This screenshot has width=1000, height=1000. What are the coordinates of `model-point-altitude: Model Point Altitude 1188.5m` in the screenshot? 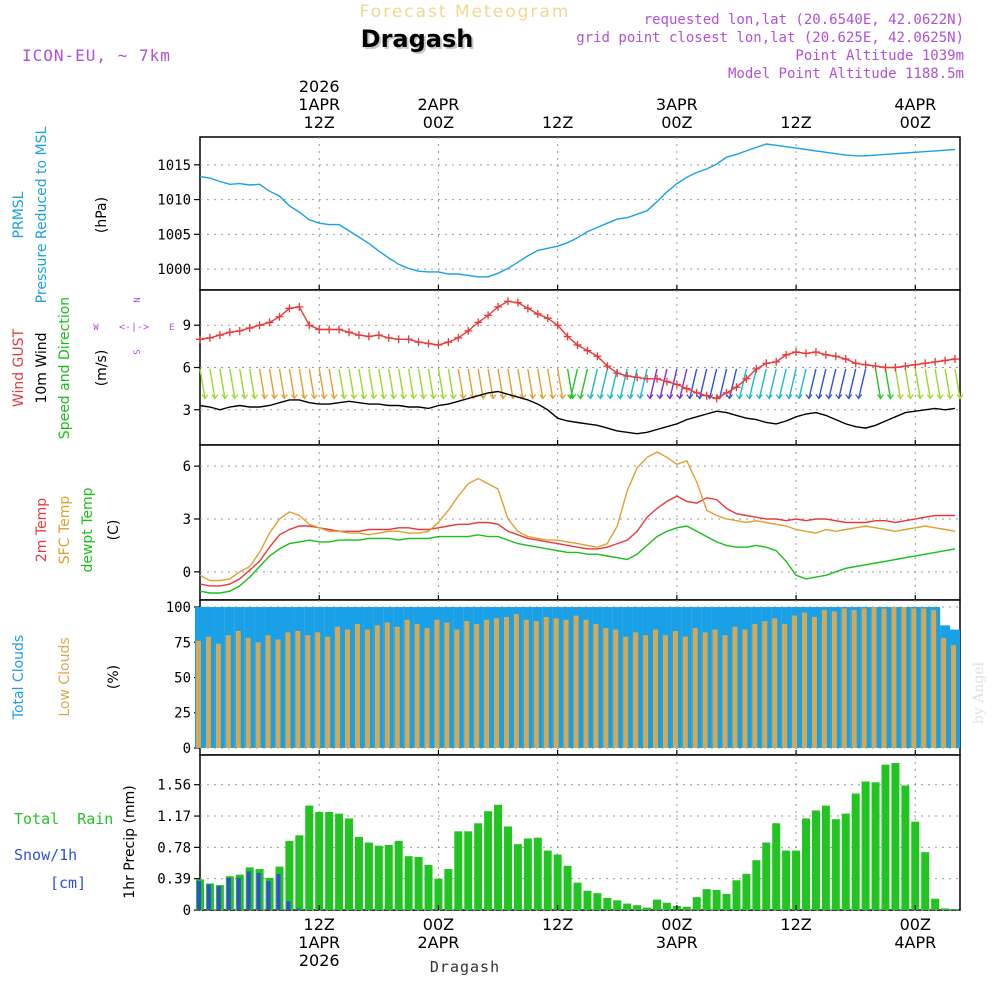 It's located at (846, 74).